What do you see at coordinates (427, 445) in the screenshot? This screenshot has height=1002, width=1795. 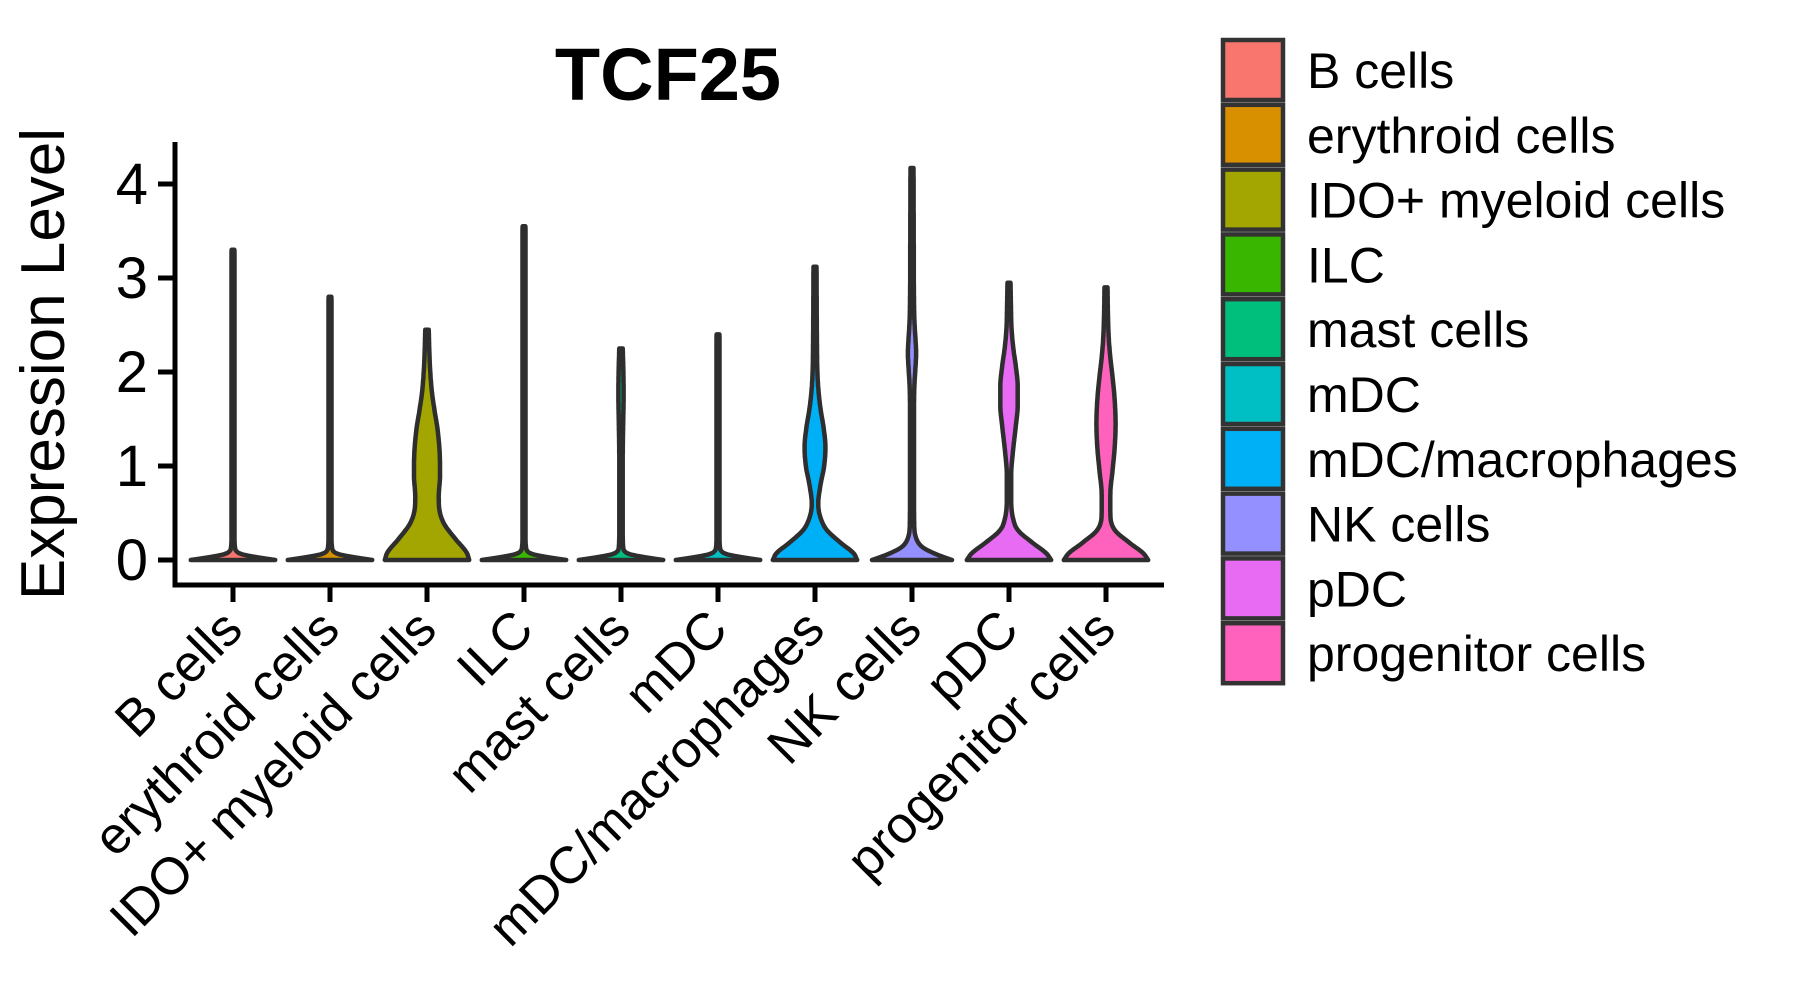 I see `violin-ido-myeloid-cells` at bounding box center [427, 445].